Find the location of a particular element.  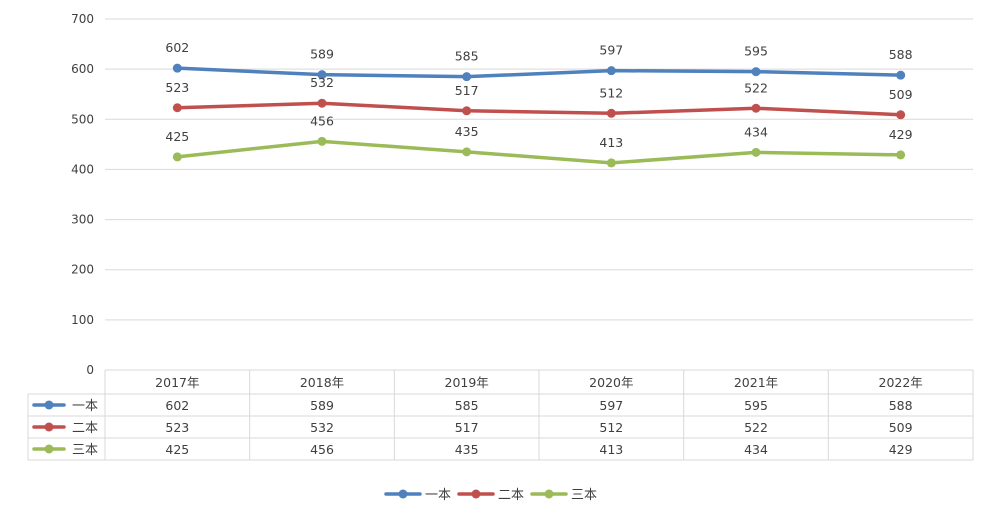

category-label: 2021年 is located at coordinates (756, 382).